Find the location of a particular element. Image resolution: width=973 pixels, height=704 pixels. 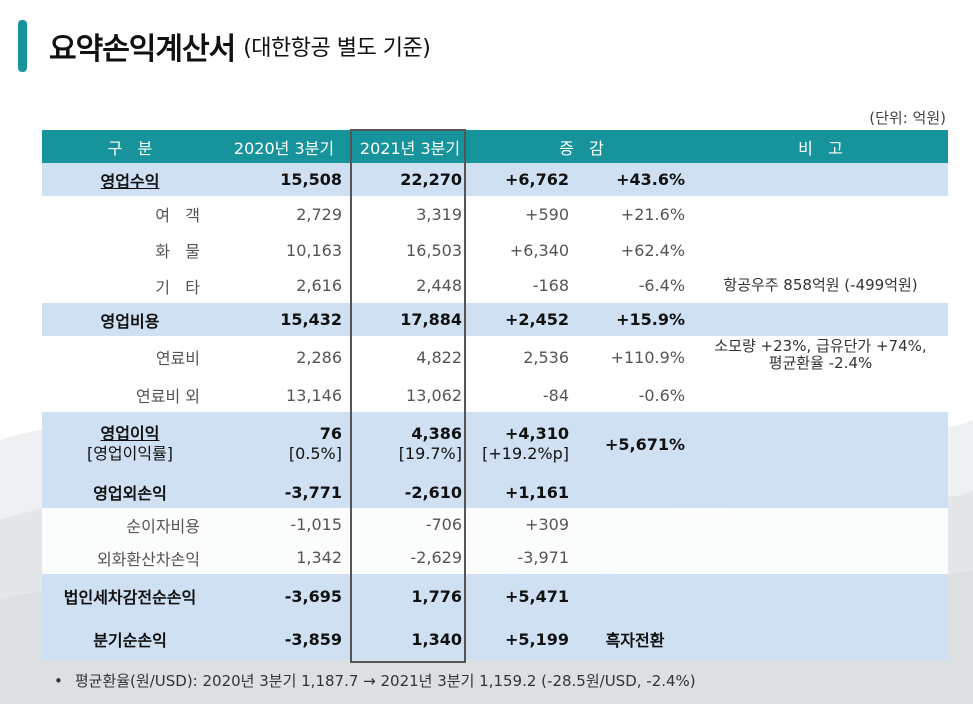

cell-2020q3: 76 [0.5%] is located at coordinates (284, 444).